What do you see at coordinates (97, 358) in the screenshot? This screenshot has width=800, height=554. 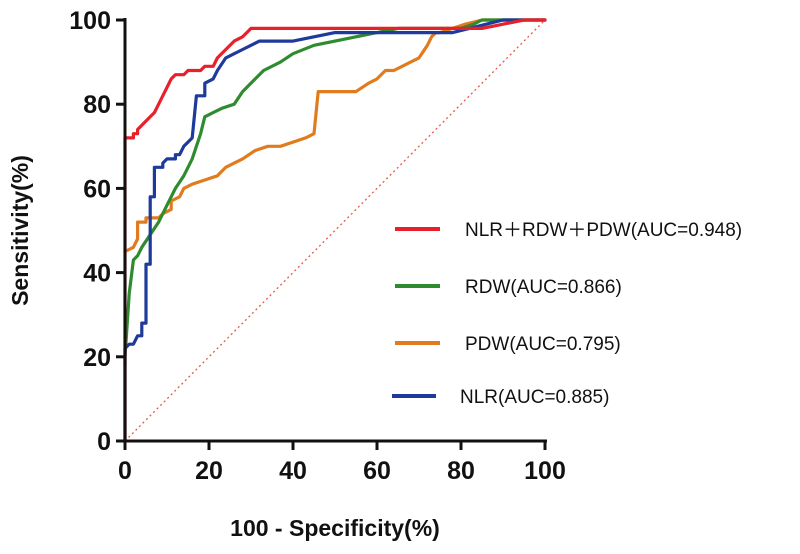 I see `y-tick-label: 20` at bounding box center [97, 358].